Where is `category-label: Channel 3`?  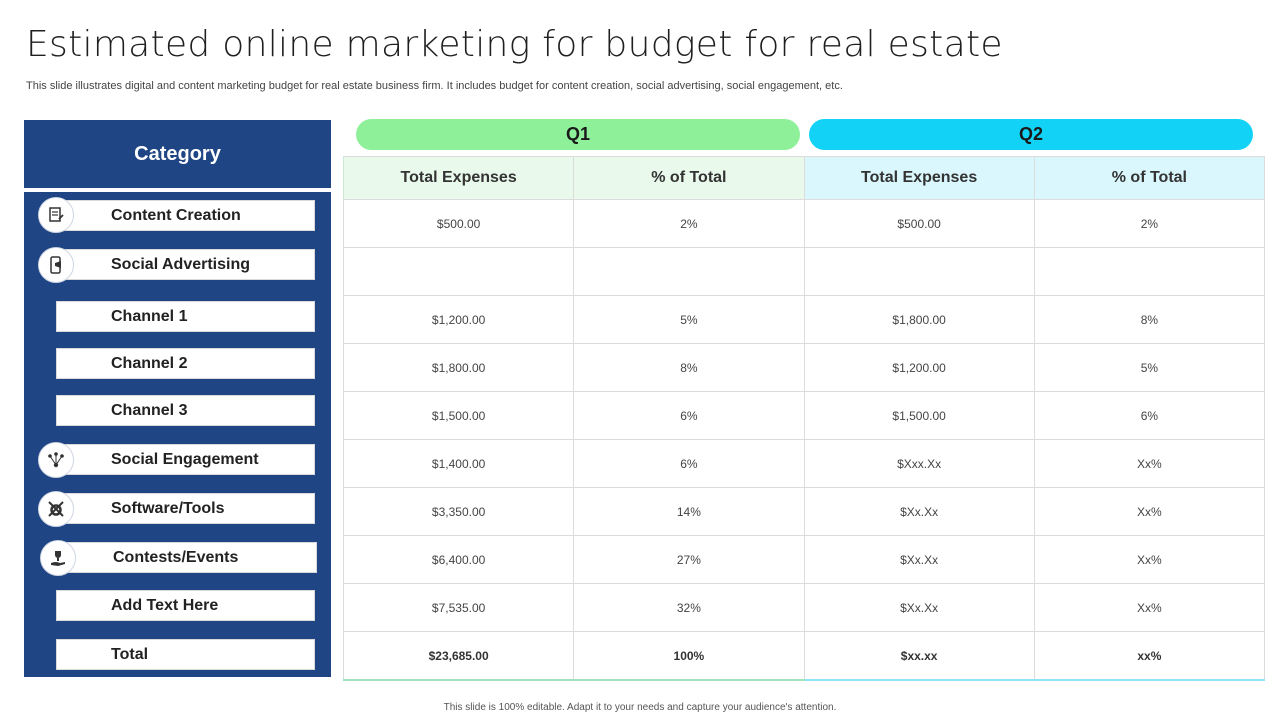 category-label: Channel 3 is located at coordinates (149, 410).